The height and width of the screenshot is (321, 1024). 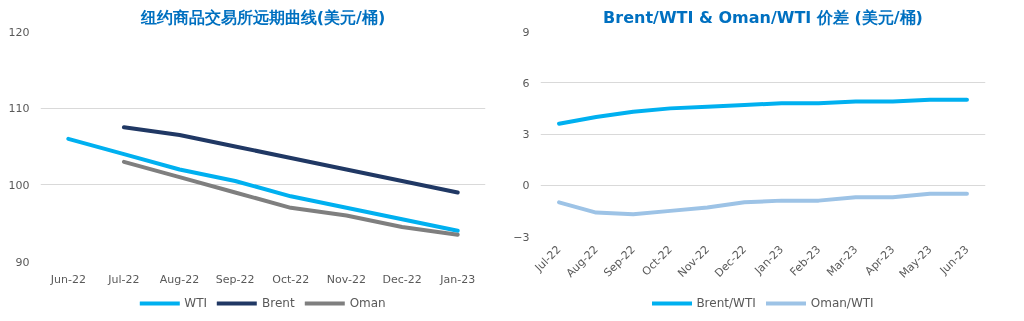 I want to click on y-tick-label: −3, so click(x=521, y=237).